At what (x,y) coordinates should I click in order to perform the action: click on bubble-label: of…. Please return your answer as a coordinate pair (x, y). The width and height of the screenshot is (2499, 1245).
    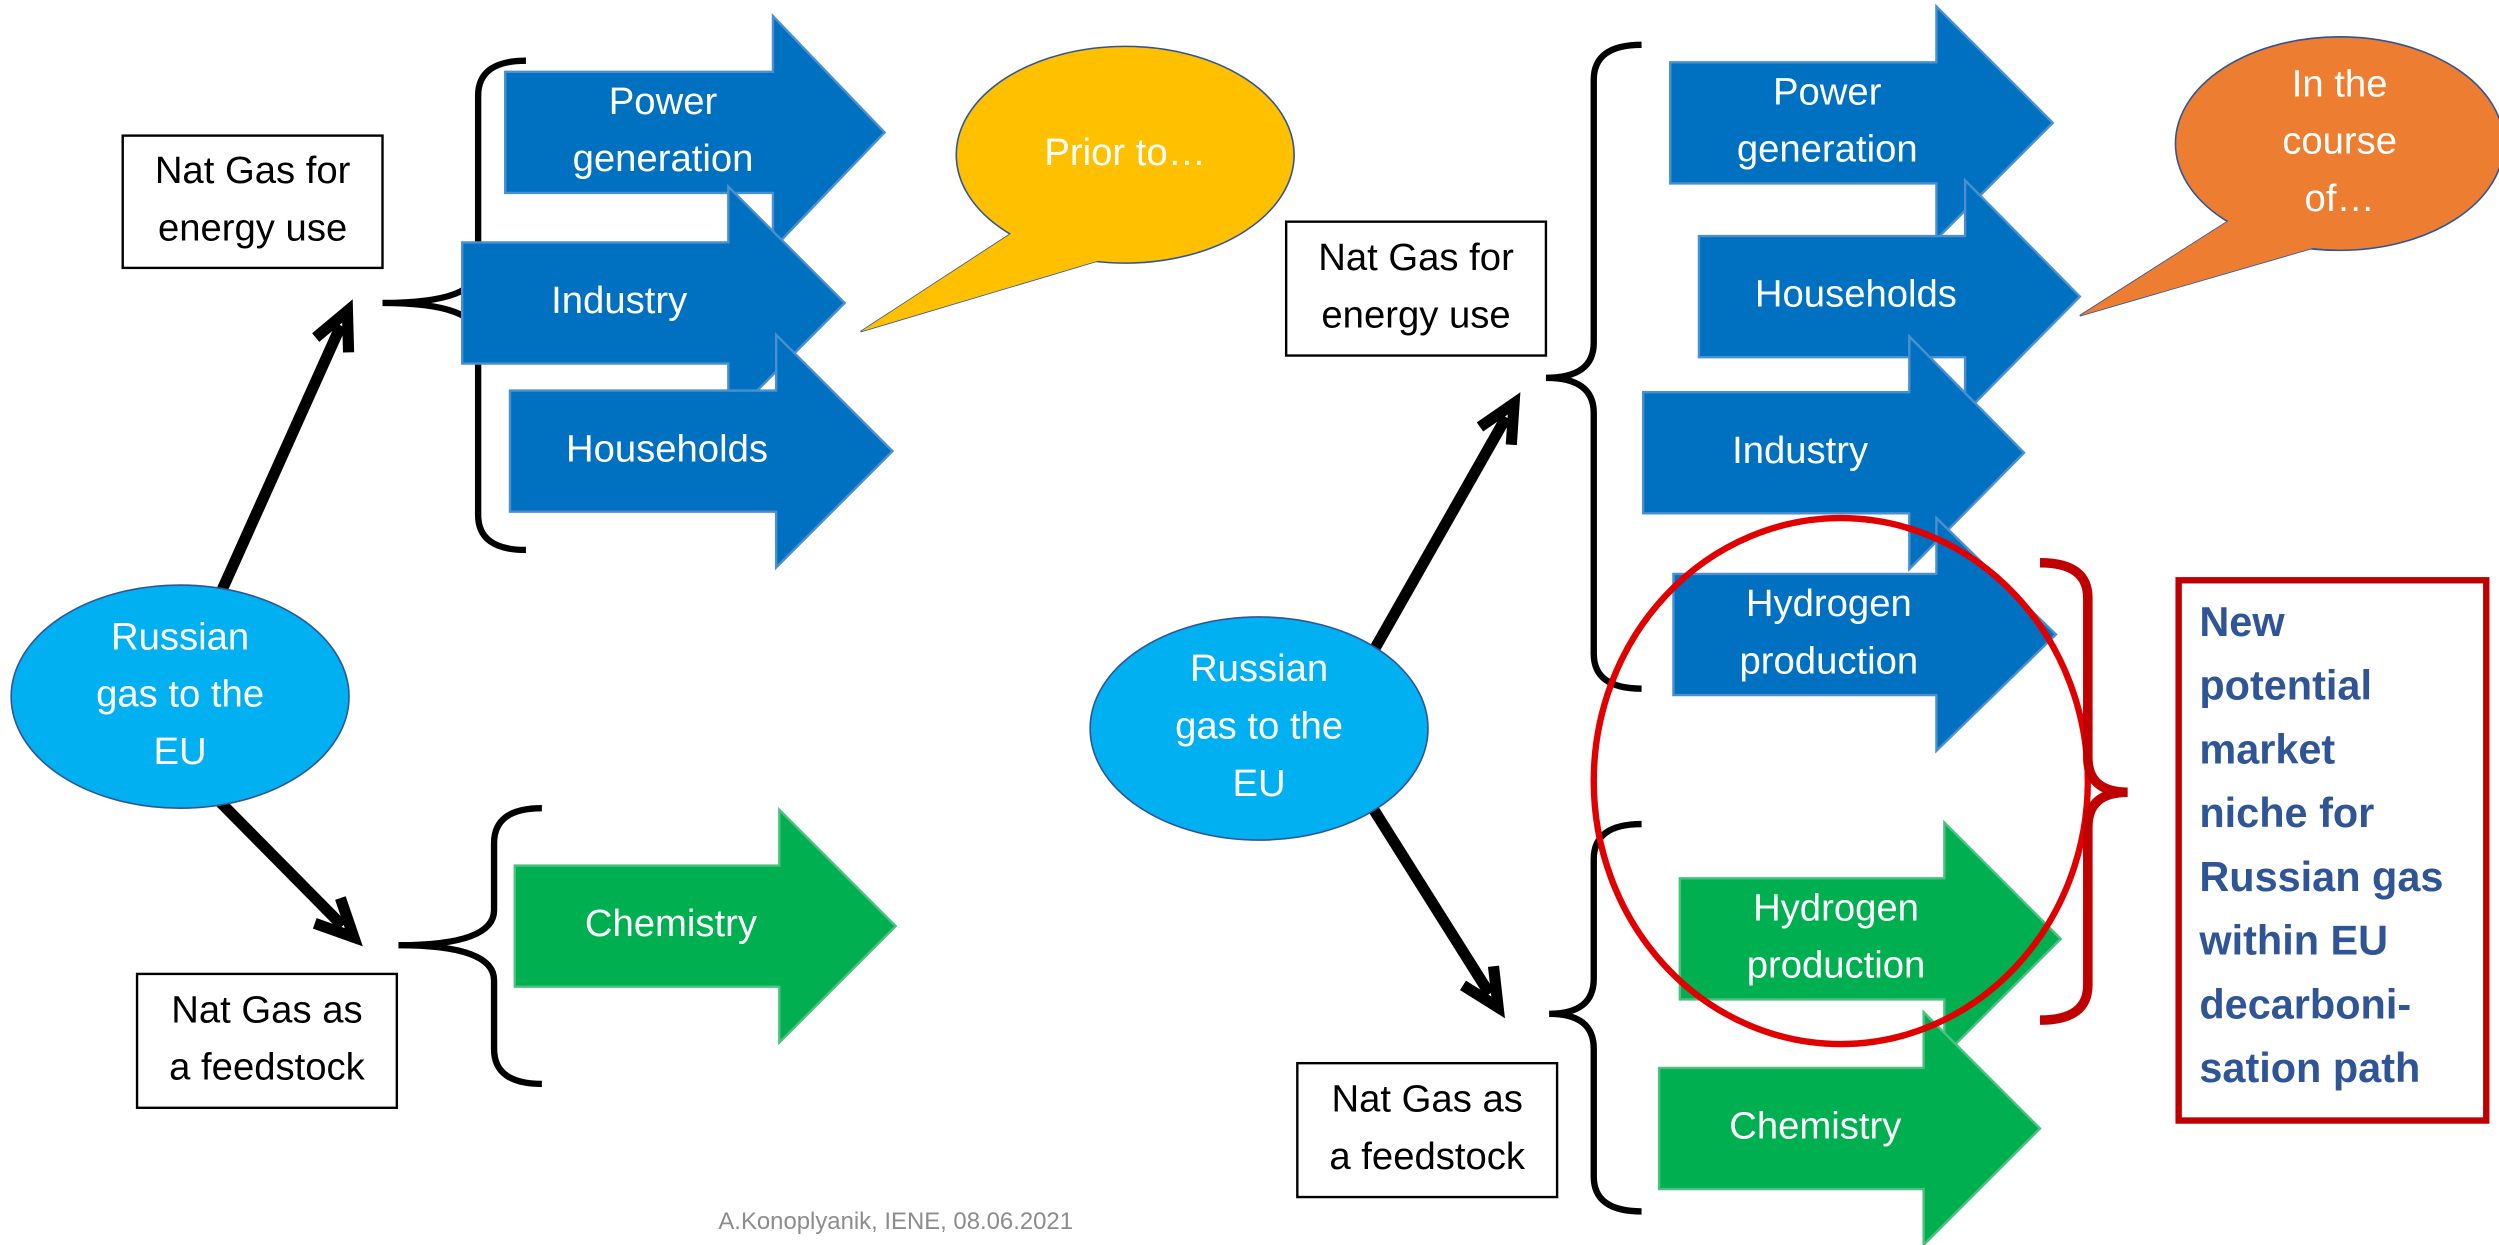
    Looking at the image, I should click on (2340, 198).